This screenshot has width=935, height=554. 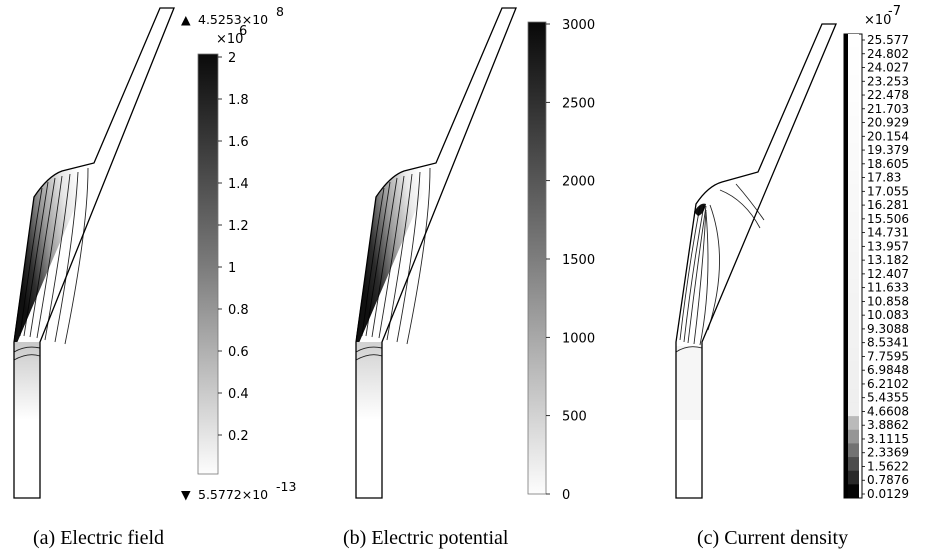 I want to click on colorbar-tick-label: 13.182, so click(x=888, y=260).